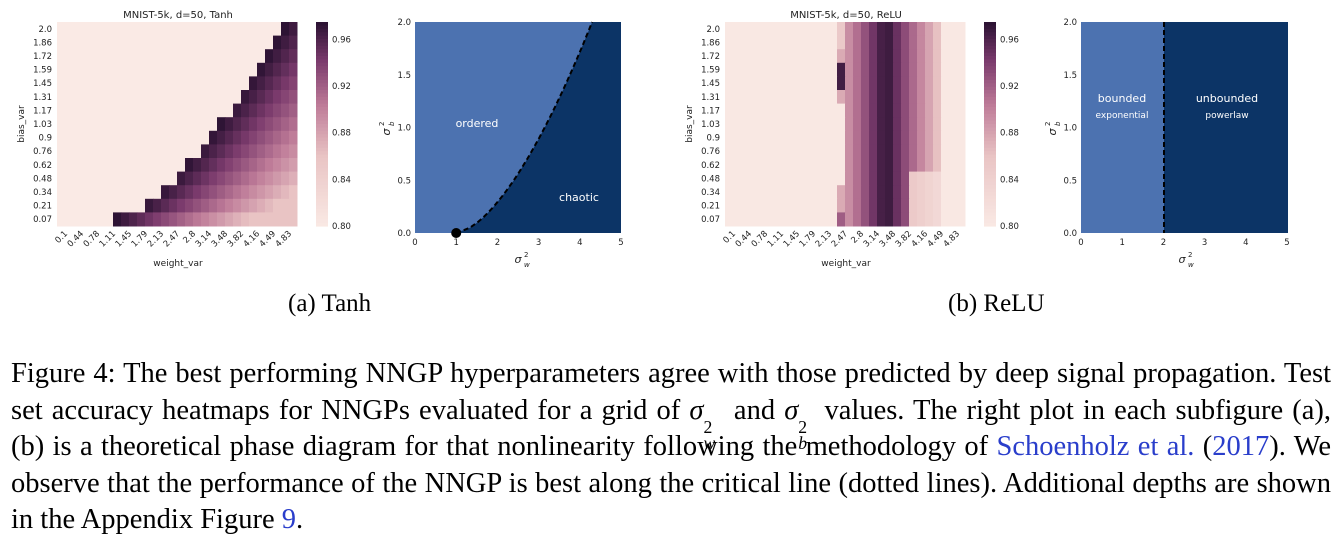  What do you see at coordinates (1241, 446) in the screenshot?
I see `citation-year-link: 2017` at bounding box center [1241, 446].